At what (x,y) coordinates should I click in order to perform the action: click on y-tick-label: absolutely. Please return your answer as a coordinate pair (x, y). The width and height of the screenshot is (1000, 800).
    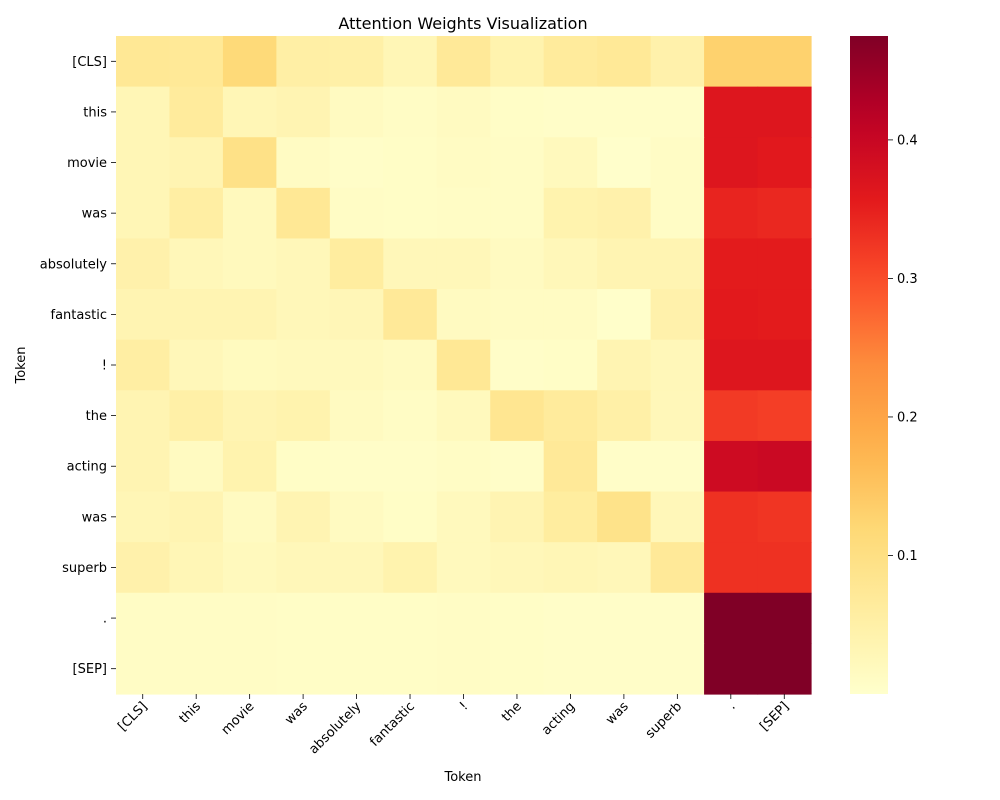
    Looking at the image, I should click on (74, 264).